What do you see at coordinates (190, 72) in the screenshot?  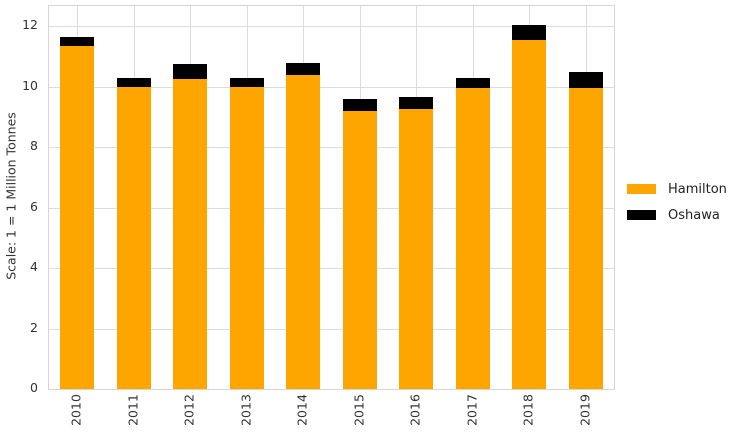 I see `bar-segment-oshawa-2012` at bounding box center [190, 72].